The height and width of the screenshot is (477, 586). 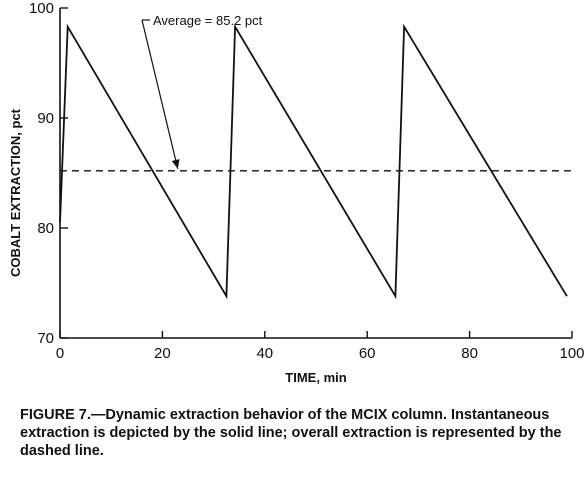 What do you see at coordinates (367, 353) in the screenshot?
I see `x-tick-label: 60` at bounding box center [367, 353].